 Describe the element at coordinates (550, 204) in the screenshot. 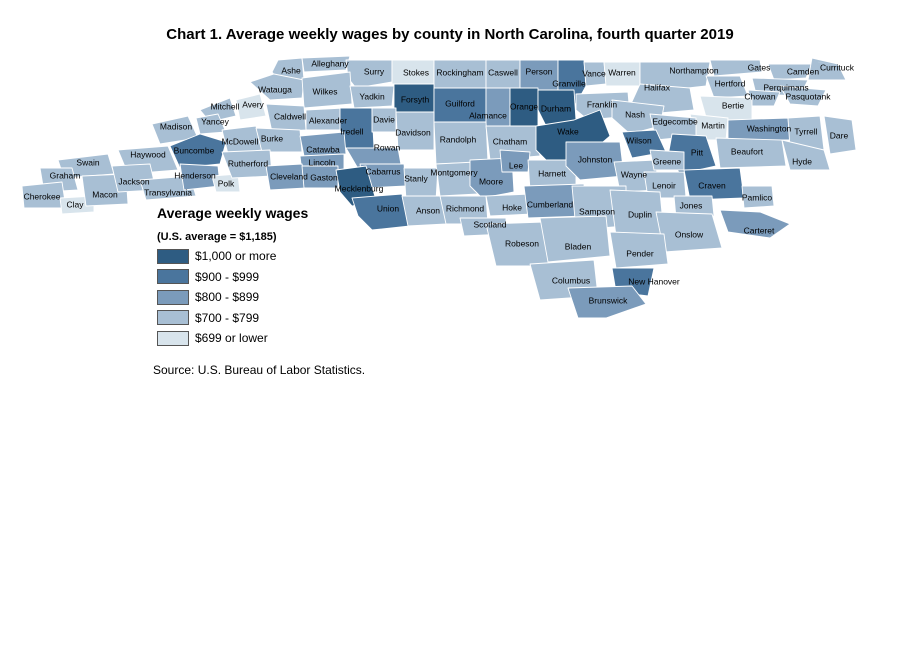

I see `county-label-cumberland: Cumberland` at that location.